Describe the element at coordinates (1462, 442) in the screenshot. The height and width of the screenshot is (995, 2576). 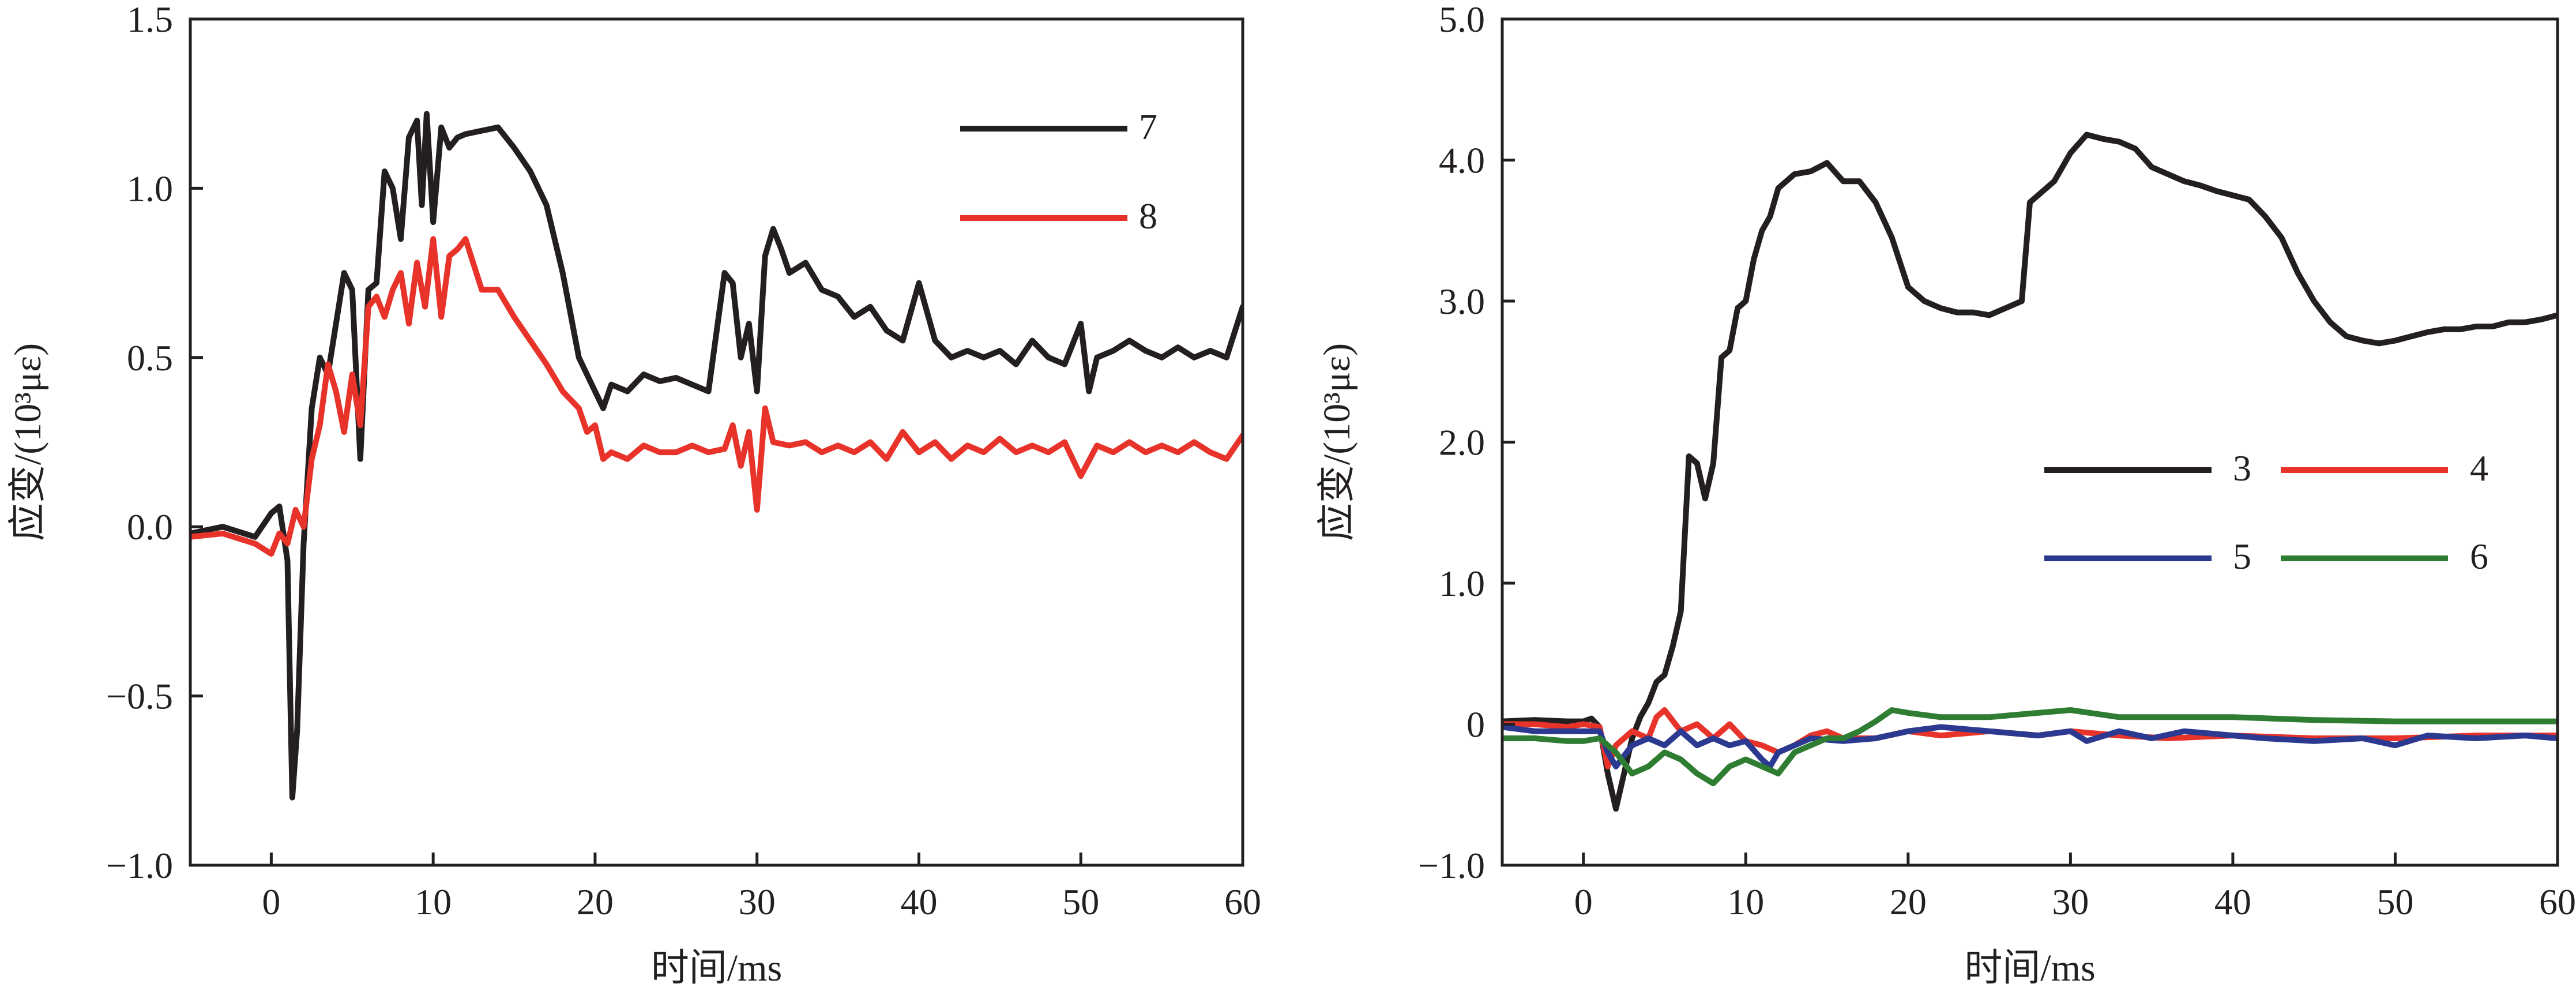
I see `y-tick-label: 2.0` at that location.